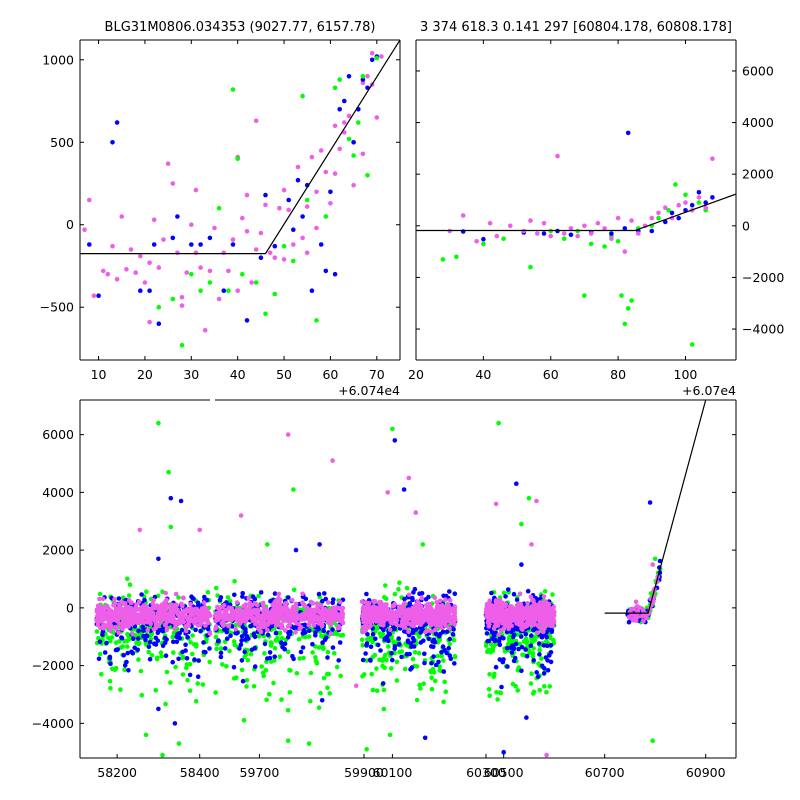 Image resolution: width=800 pixels, height=800 pixels. I want to click on x-tick-label: 59900, so click(364, 772).